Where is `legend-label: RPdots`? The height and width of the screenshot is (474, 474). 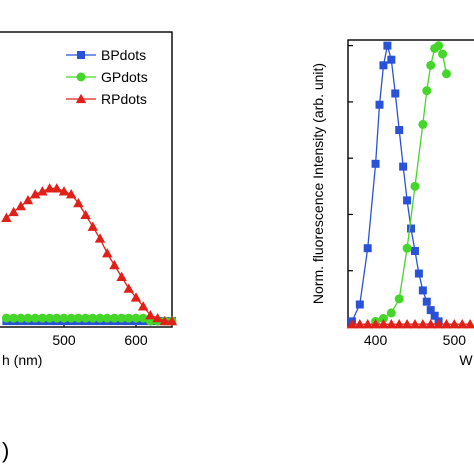 legend-label: RPdots is located at coordinates (124, 99).